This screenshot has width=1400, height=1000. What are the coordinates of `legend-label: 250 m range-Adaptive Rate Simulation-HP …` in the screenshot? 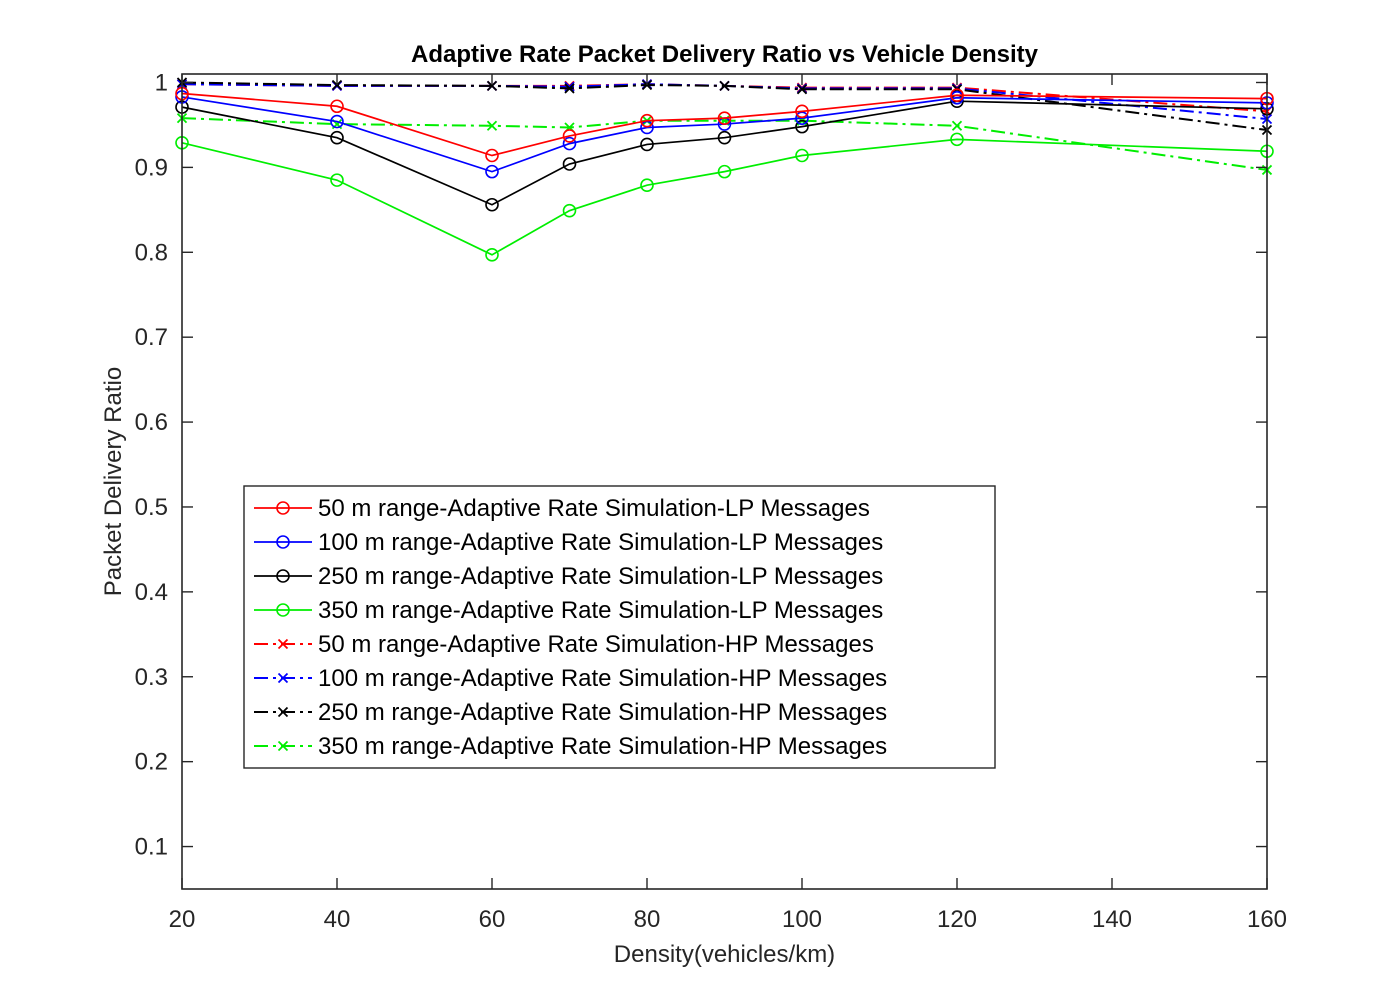 It's located at (602, 712).